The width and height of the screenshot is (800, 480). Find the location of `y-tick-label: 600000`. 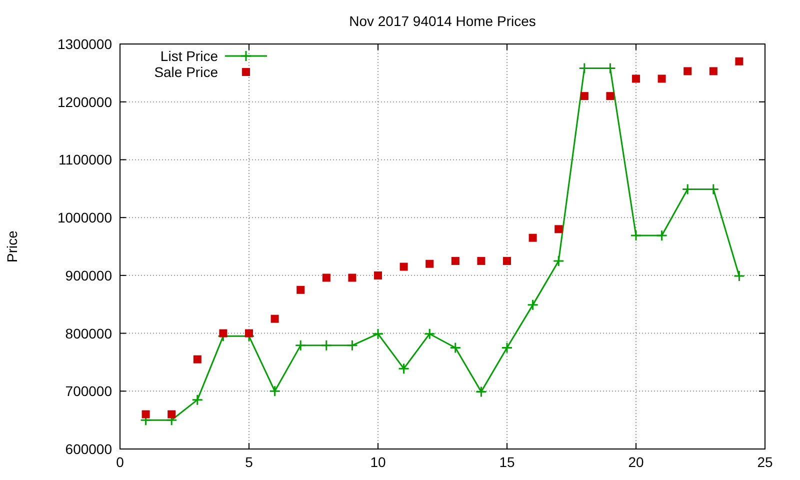

y-tick-label: 600000 is located at coordinates (88, 449).